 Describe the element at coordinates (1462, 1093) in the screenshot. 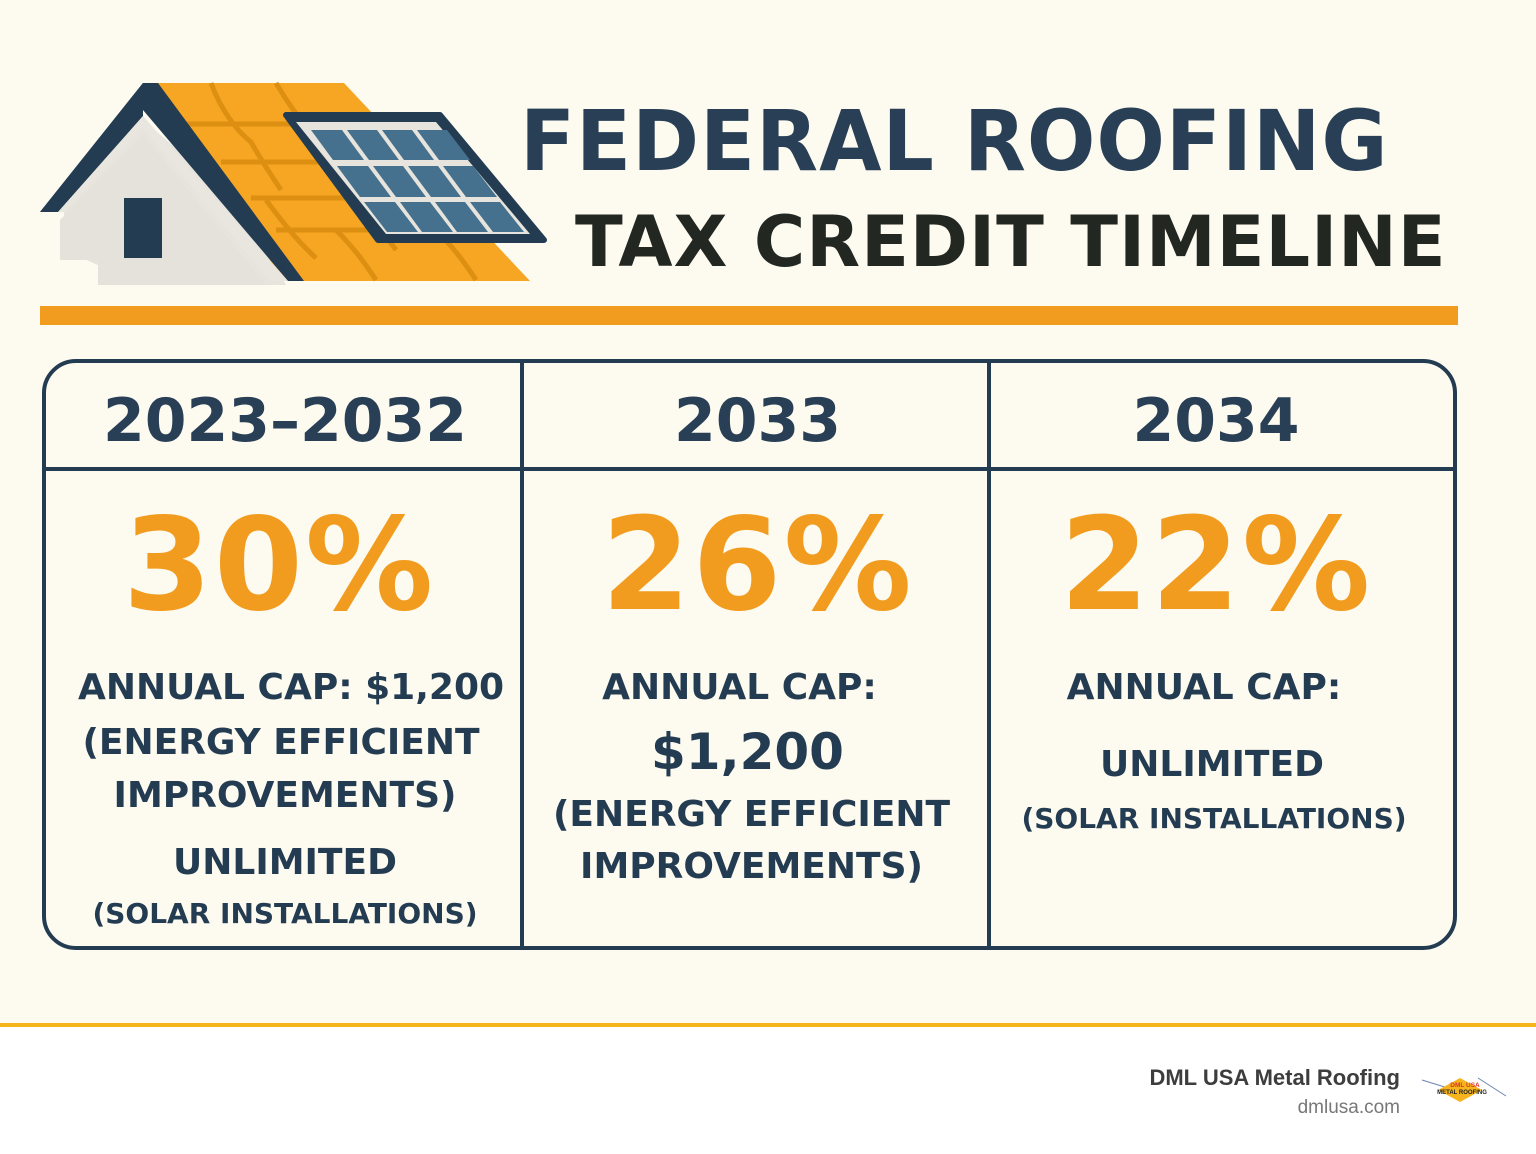

I see `svg-text: METAL ROOFING` at that location.